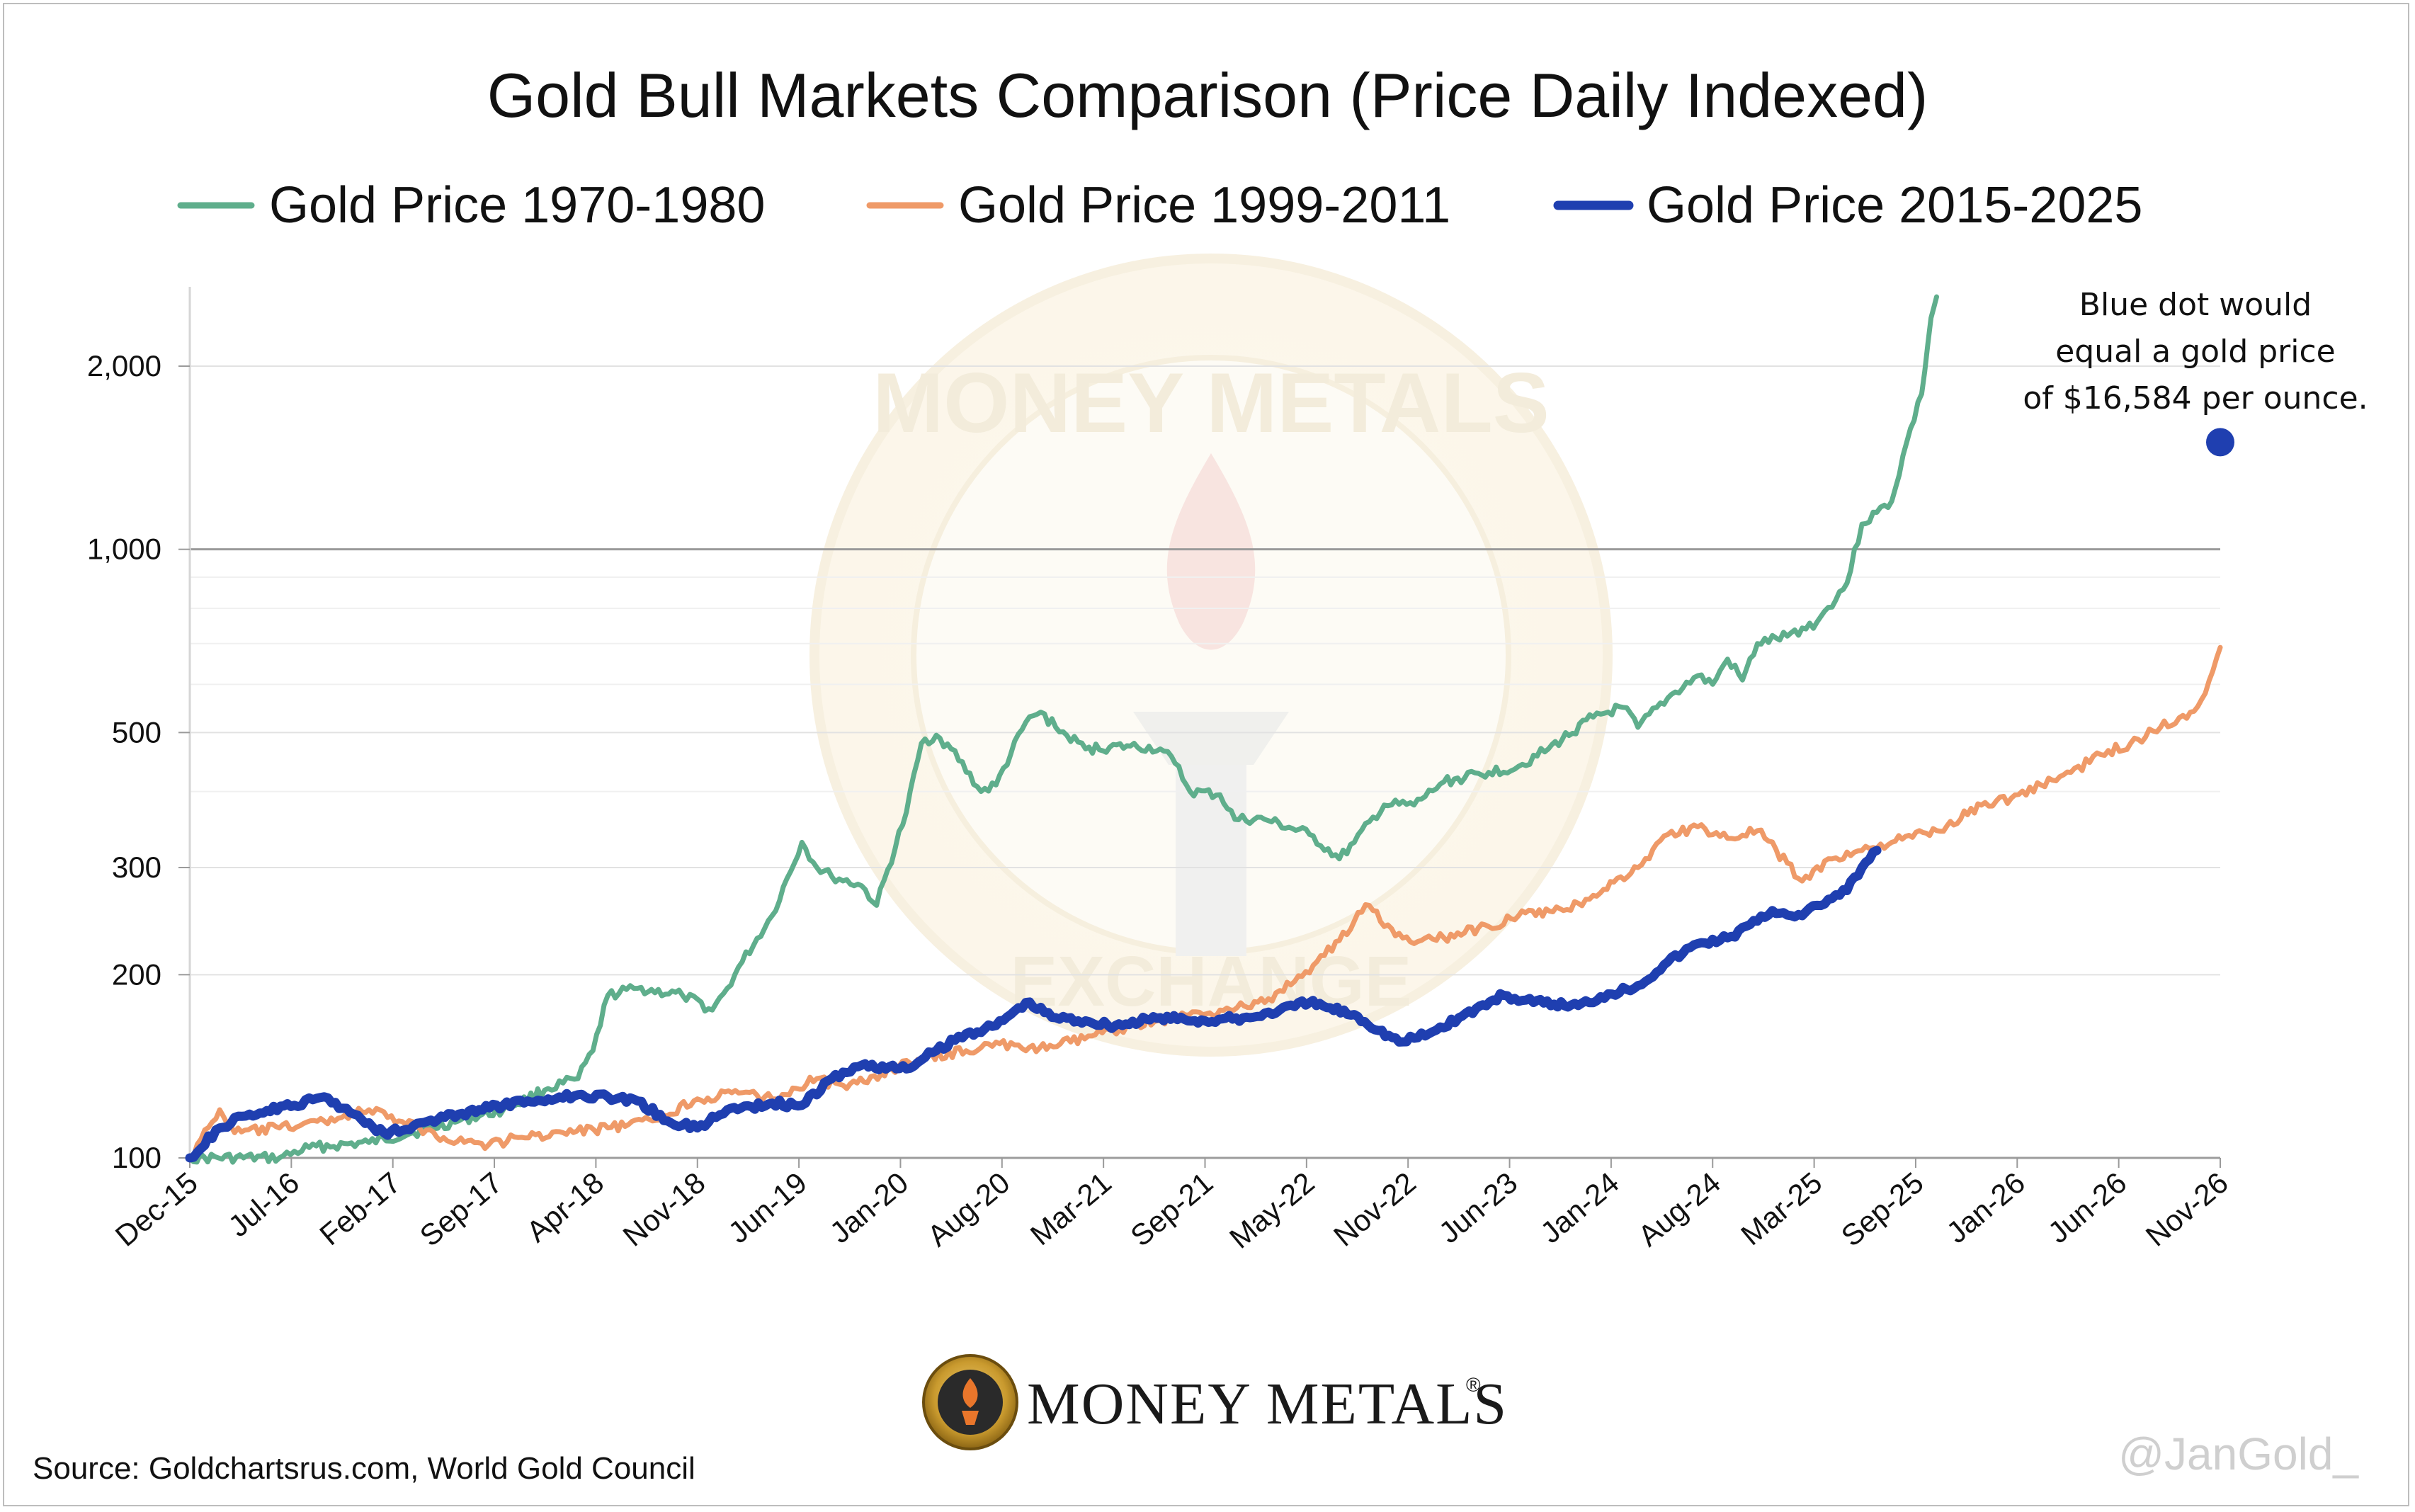 Image resolution: width=2415 pixels, height=1512 pixels. Describe the element at coordinates (1679, 1209) in the screenshot. I see `x-tick-label: Aug-24` at that location.